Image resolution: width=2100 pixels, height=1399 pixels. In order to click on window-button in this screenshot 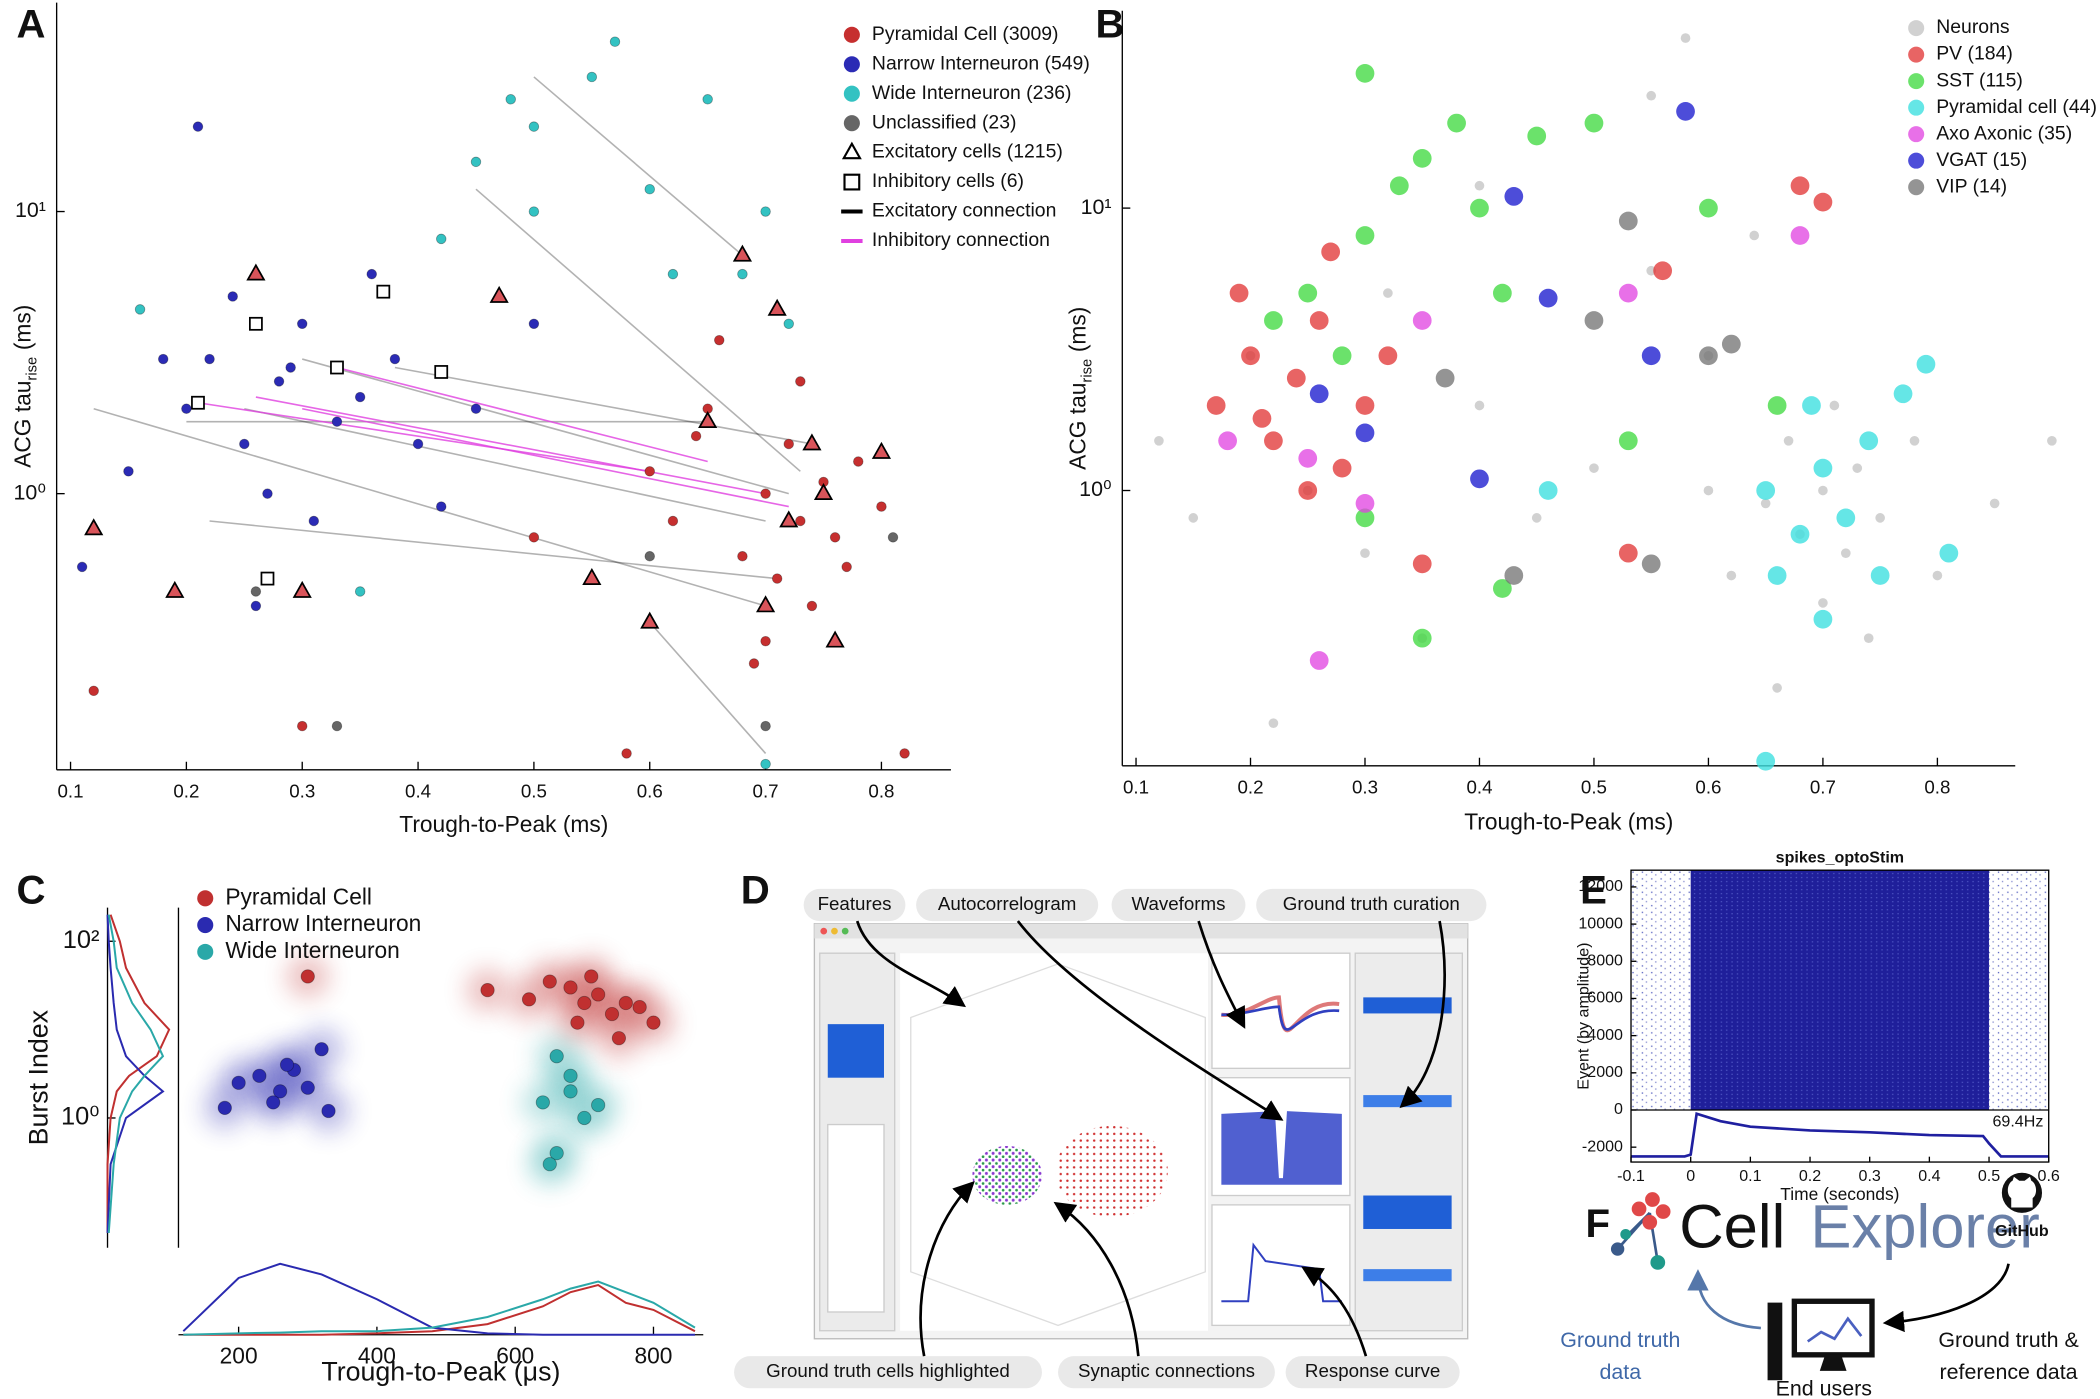, I will do `click(834, 931)`.